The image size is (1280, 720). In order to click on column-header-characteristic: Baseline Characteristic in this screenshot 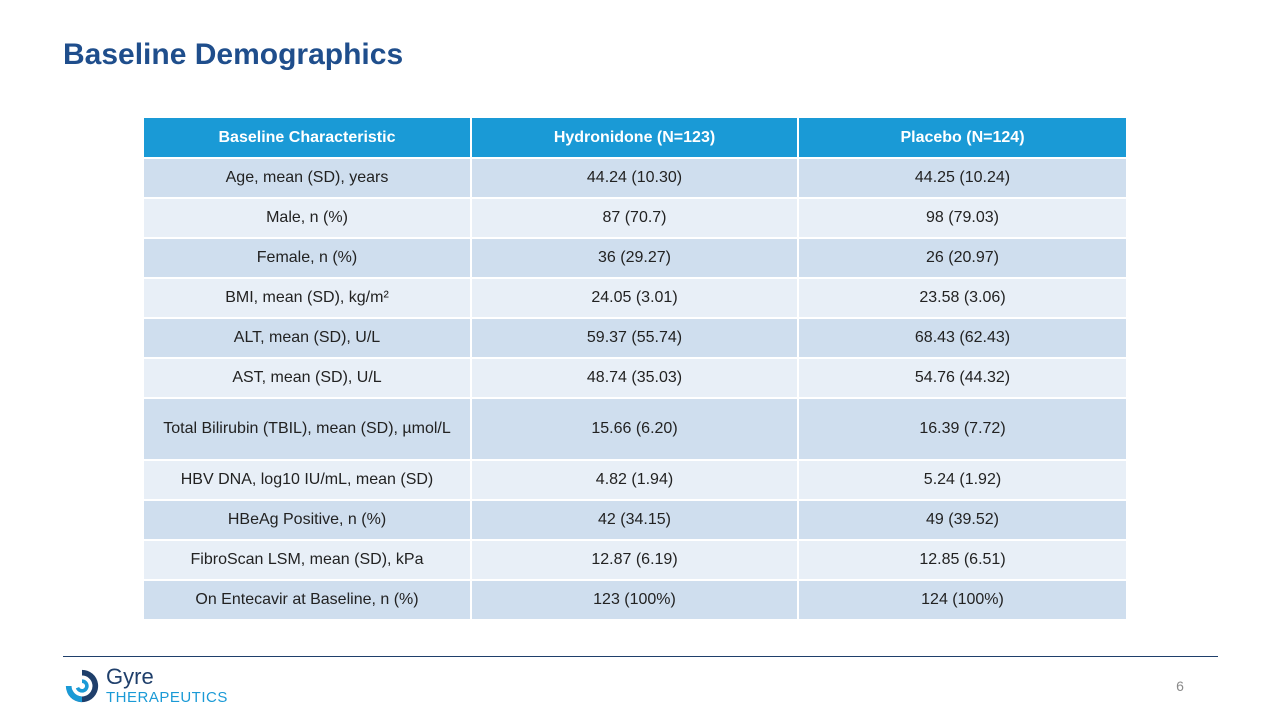, I will do `click(308, 138)`.